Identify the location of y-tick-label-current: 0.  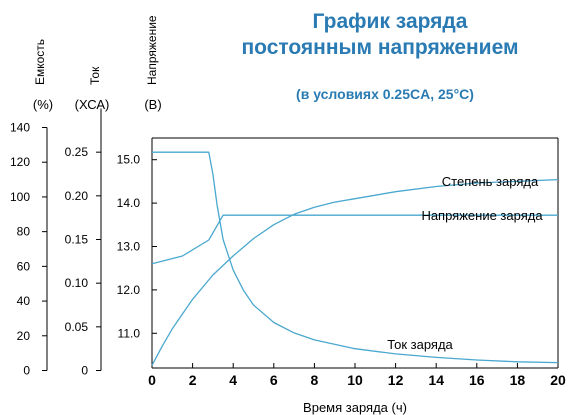
(84, 371).